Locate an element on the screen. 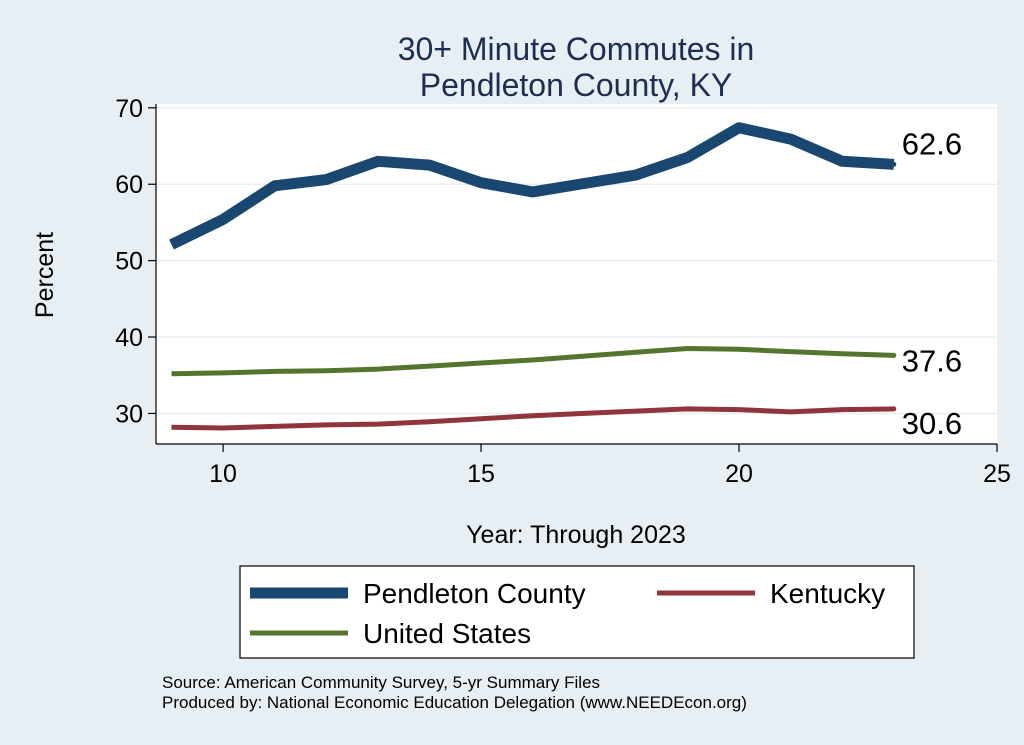 The width and height of the screenshot is (1024, 745). series-end-point-united-states is located at coordinates (894, 355).